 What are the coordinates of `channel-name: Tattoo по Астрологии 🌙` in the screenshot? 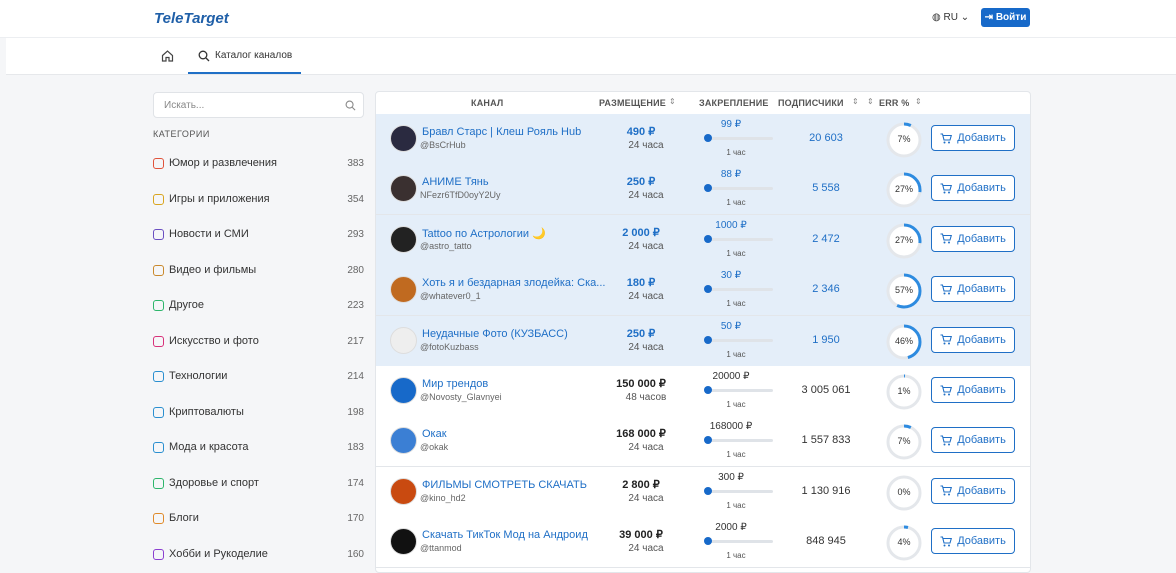 It's located at (484, 233).